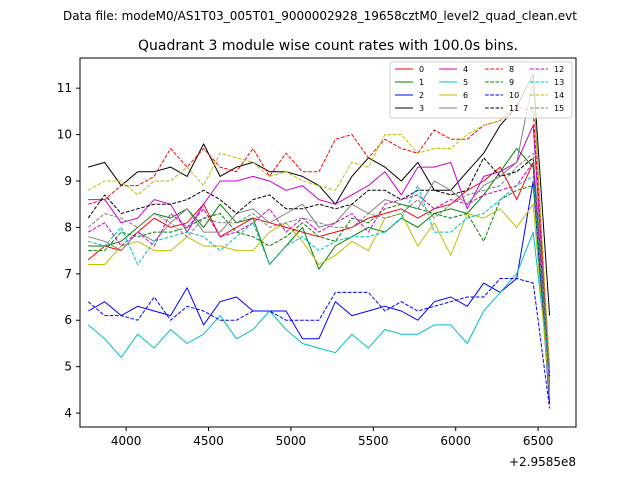  I want to click on y-axis: 4 5 6 7 8 9 10 11, so click(68, 250).